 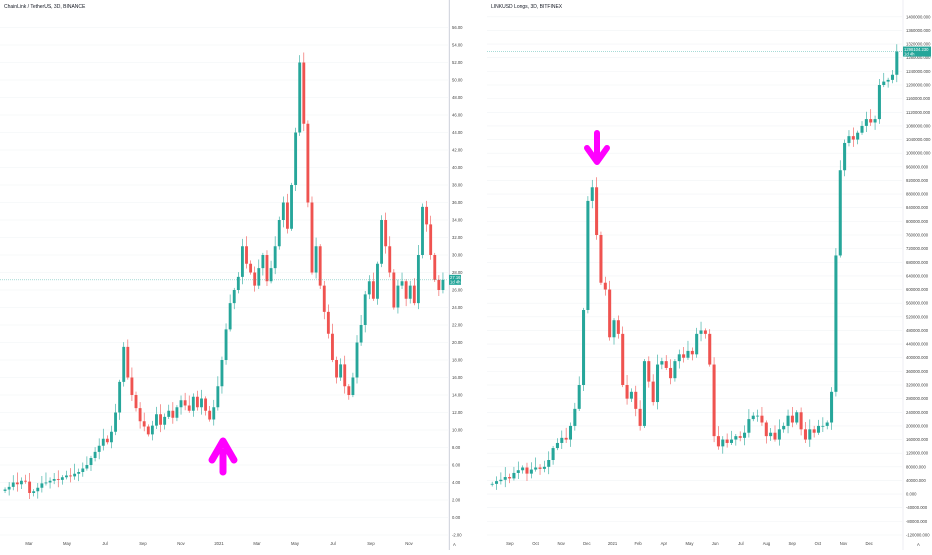 I want to click on y-tick-label: 34.00, so click(x=457, y=220).